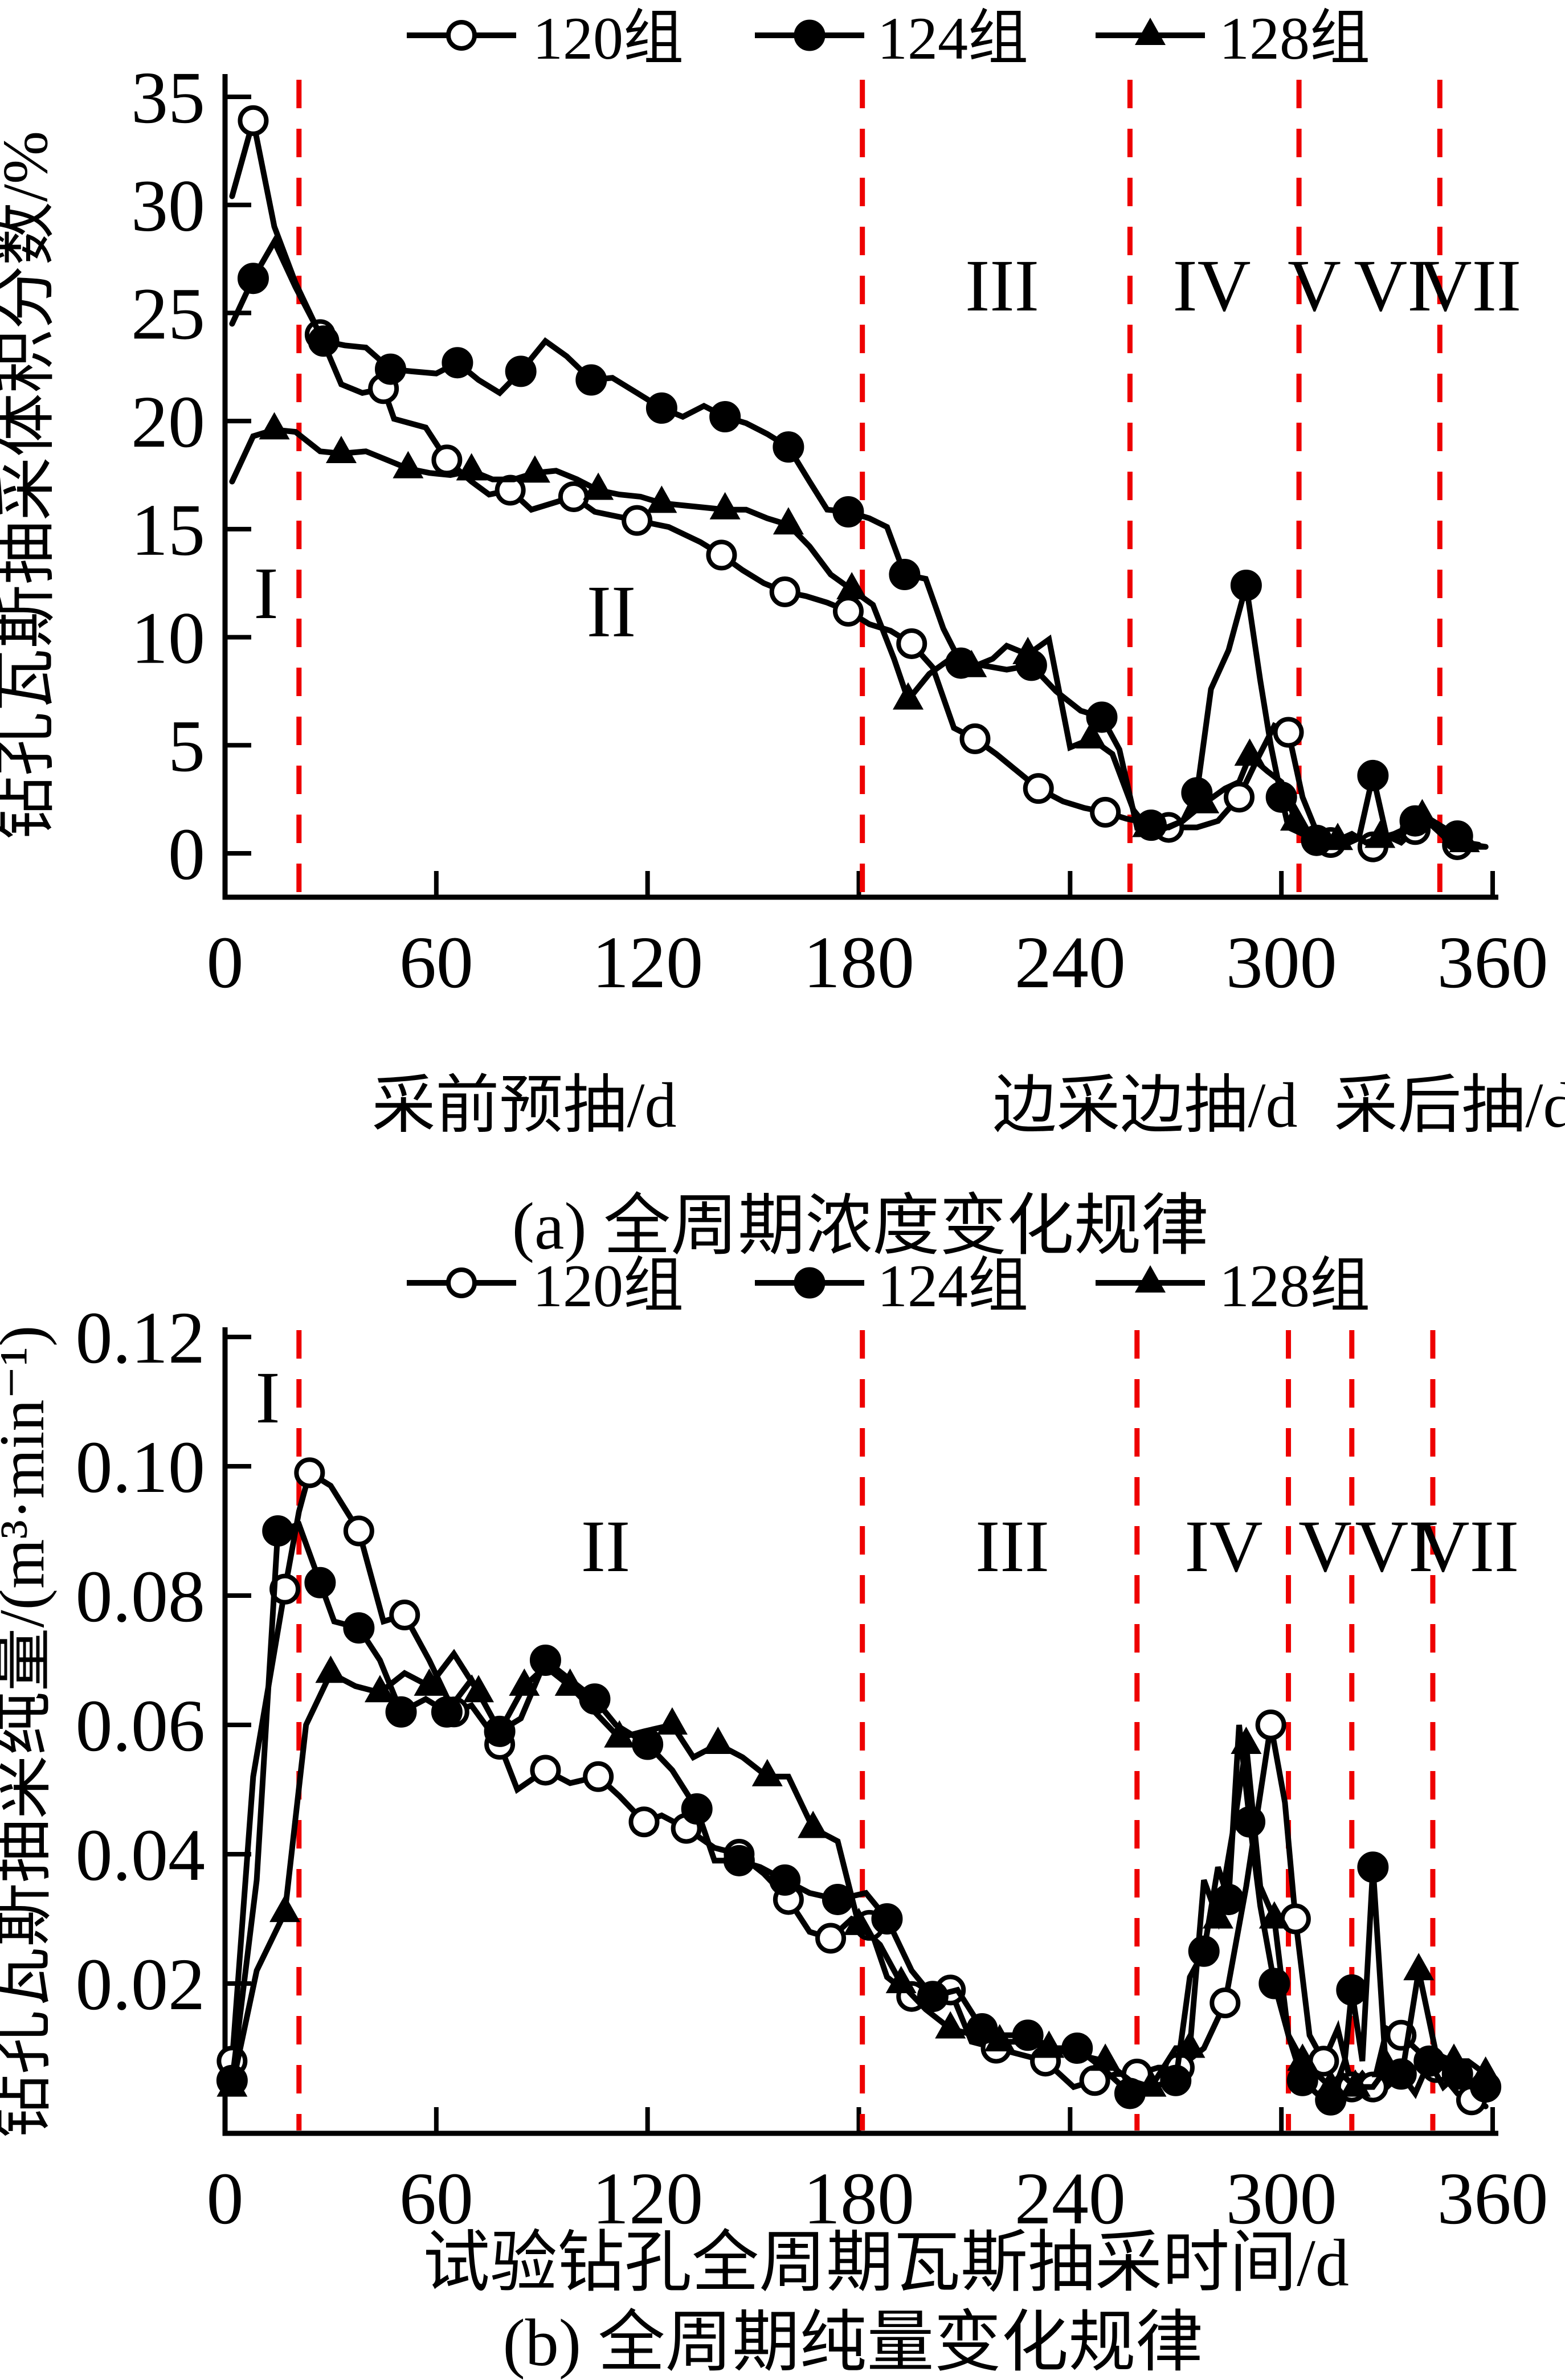 This screenshot has width=1565, height=2380. What do you see at coordinates (860, 1226) in the screenshot?
I see `chart-a-caption: (a) 全周期浓度变化规律` at bounding box center [860, 1226].